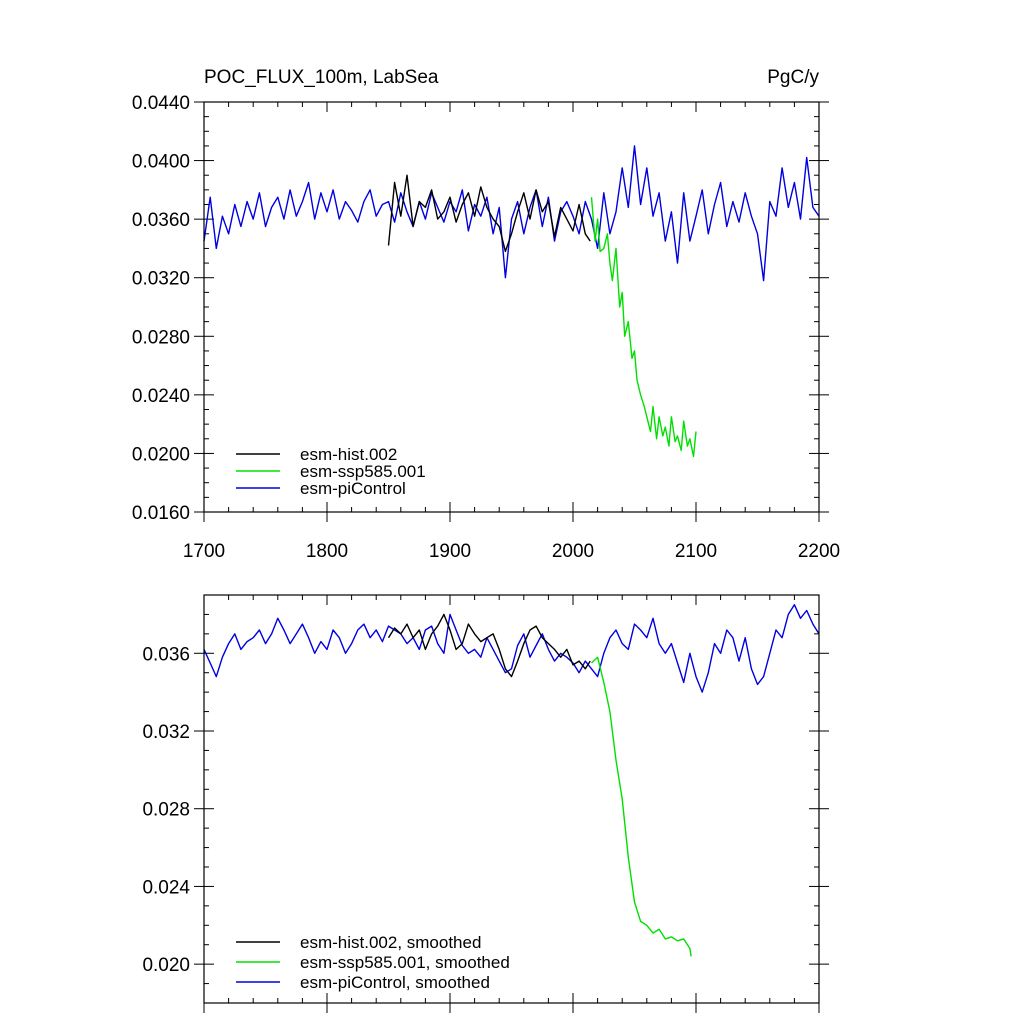 Image resolution: width=1024 pixels, height=1024 pixels. I want to click on top-x-tick-label: 2200, so click(819, 551).